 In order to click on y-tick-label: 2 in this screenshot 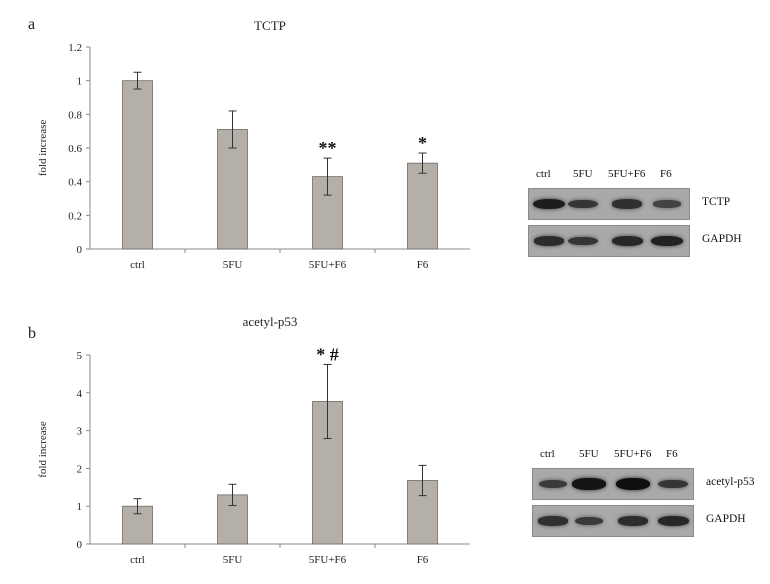, I will do `click(80, 469)`.